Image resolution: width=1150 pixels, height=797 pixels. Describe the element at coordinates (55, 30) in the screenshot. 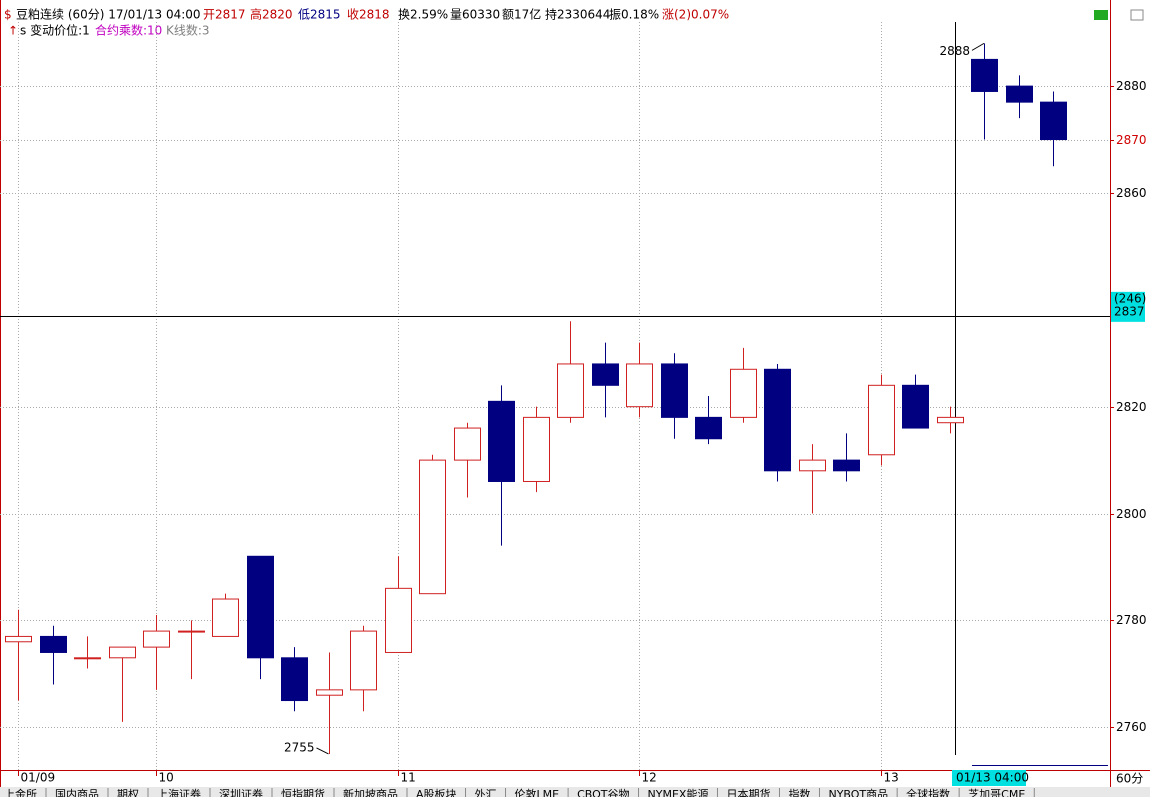

I see `header-tick: s 变动价位:1` at that location.